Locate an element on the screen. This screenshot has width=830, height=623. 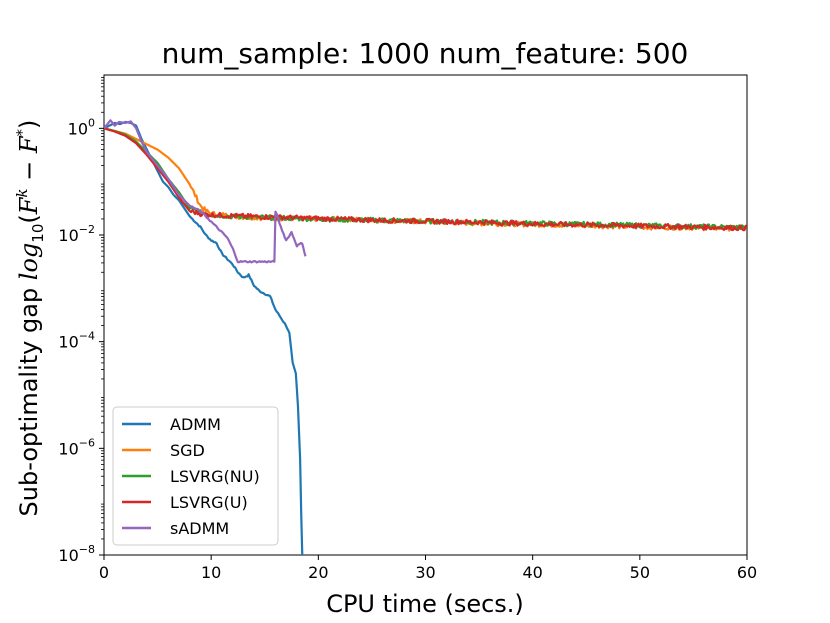
legend-label: sADMM is located at coordinates (199, 528).